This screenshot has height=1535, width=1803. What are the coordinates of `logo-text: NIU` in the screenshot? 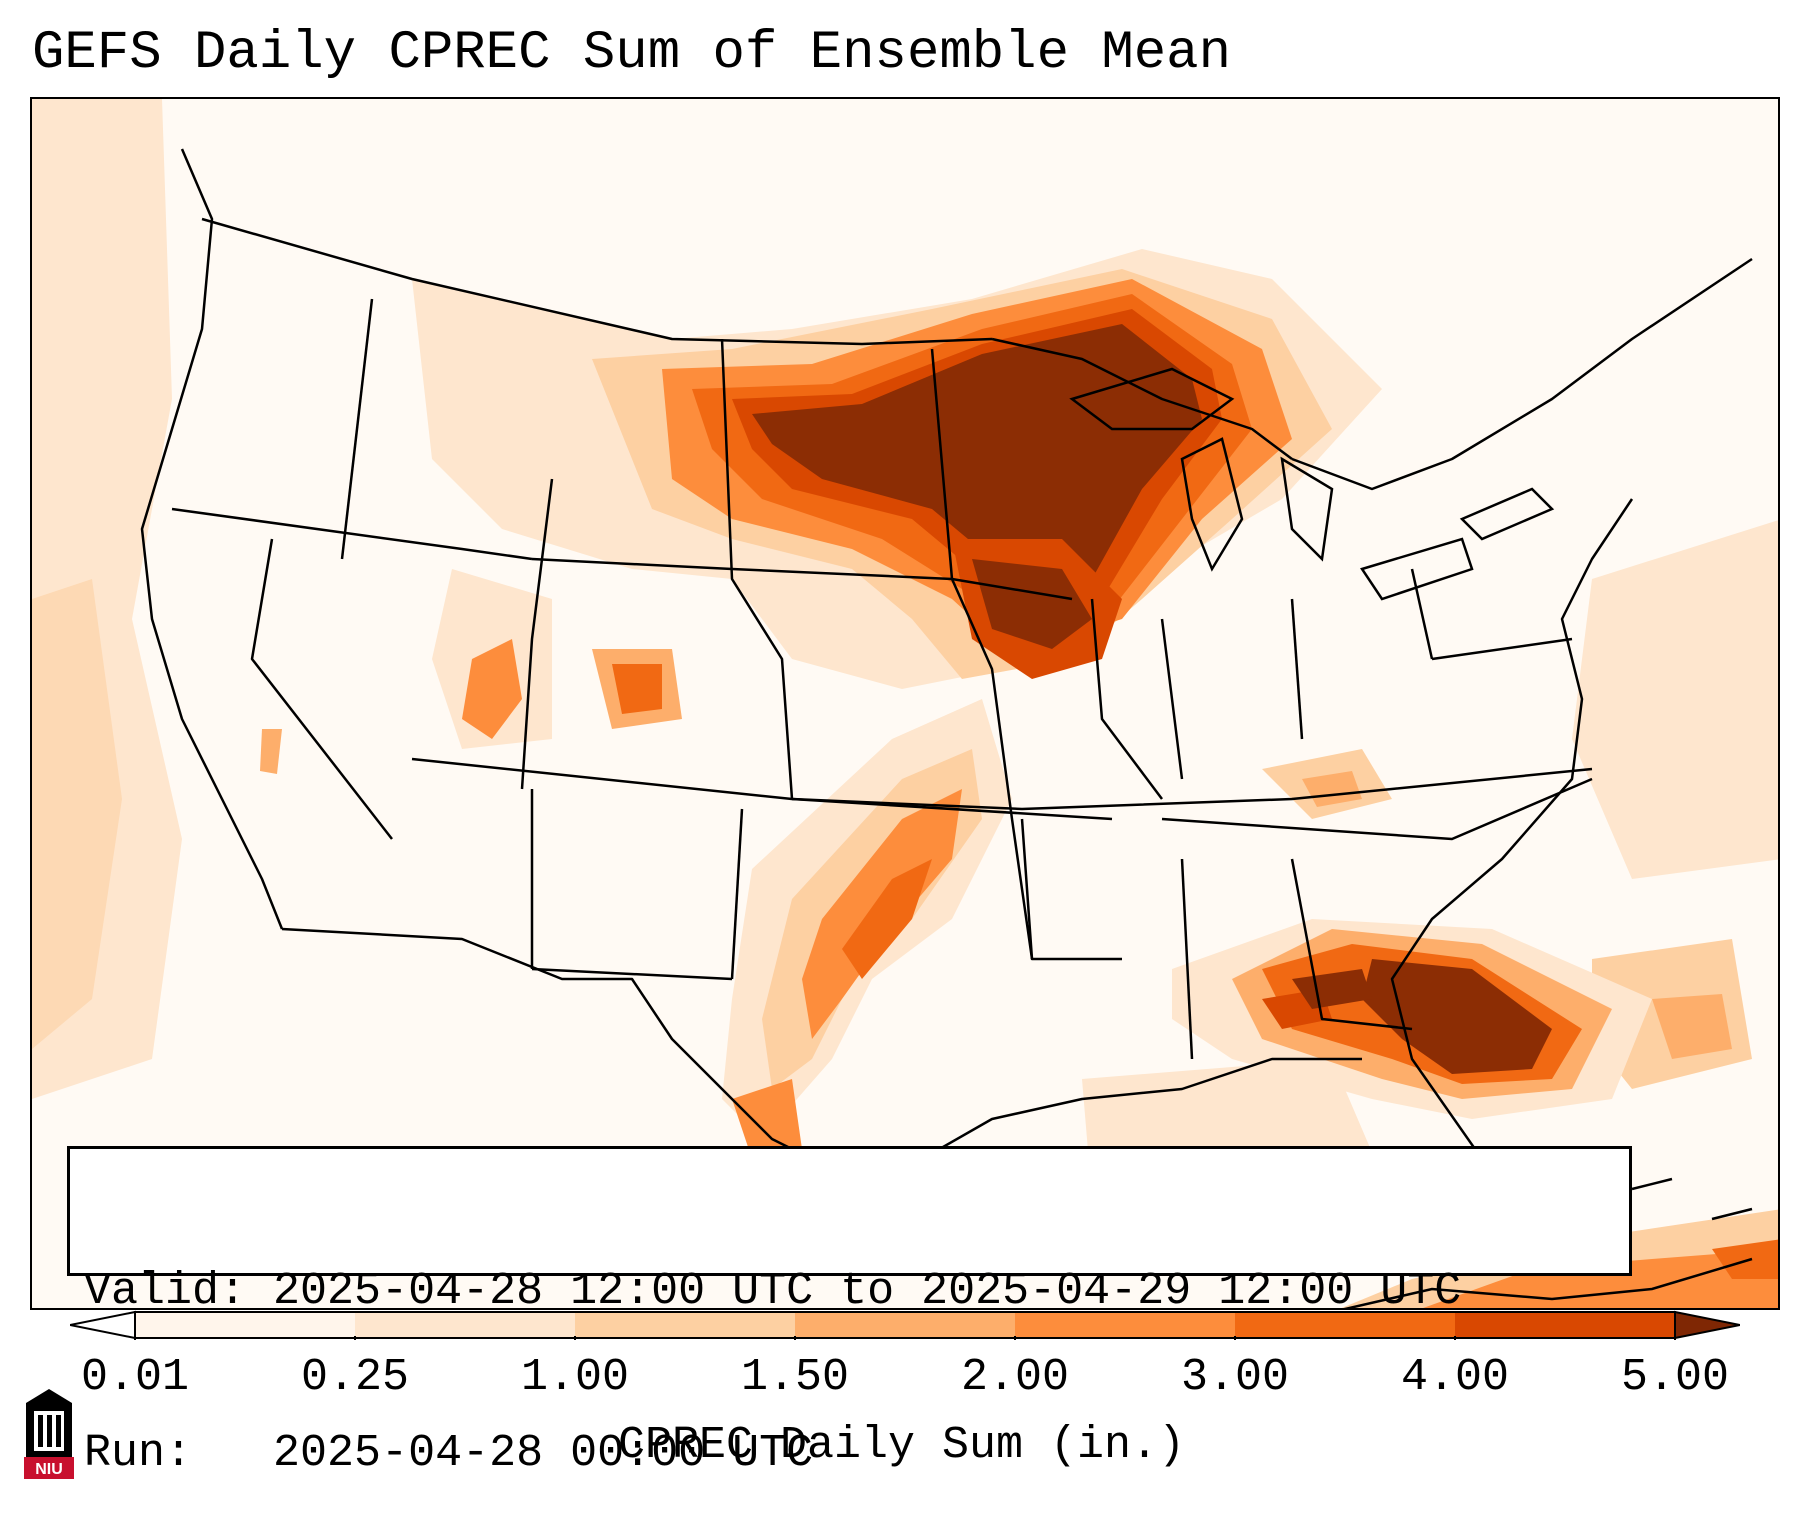 It's located at (49, 1469).